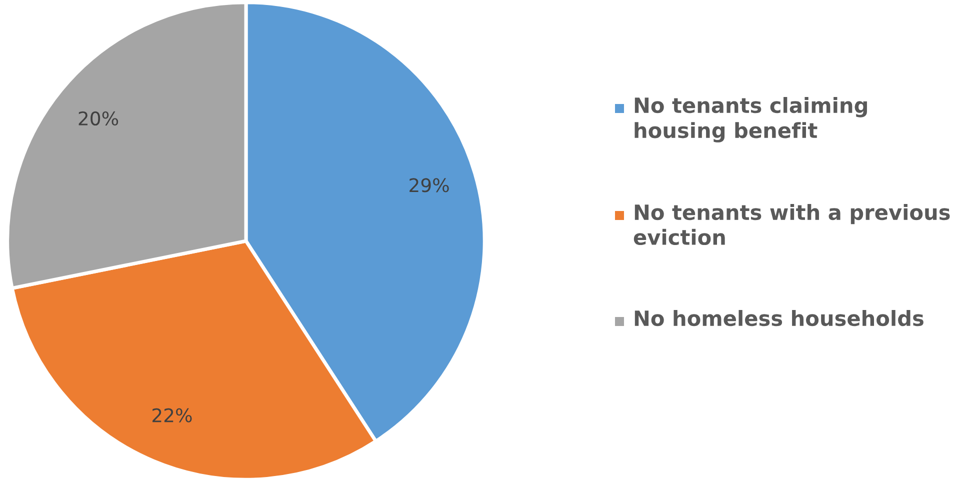  What do you see at coordinates (172, 415) in the screenshot?
I see `data-label: 22%` at bounding box center [172, 415].